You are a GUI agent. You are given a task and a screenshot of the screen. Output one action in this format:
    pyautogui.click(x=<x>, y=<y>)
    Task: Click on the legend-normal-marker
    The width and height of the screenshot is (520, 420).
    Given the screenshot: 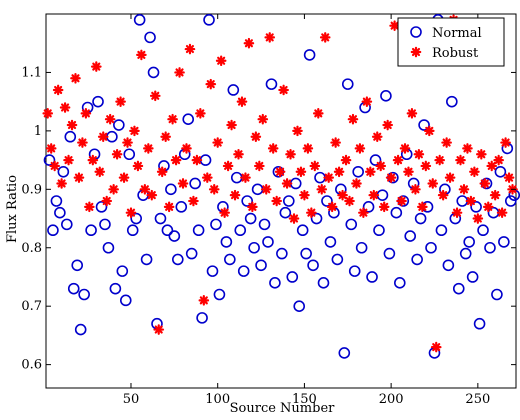 What is the action you would take?
    pyautogui.click(x=416, y=32)
    